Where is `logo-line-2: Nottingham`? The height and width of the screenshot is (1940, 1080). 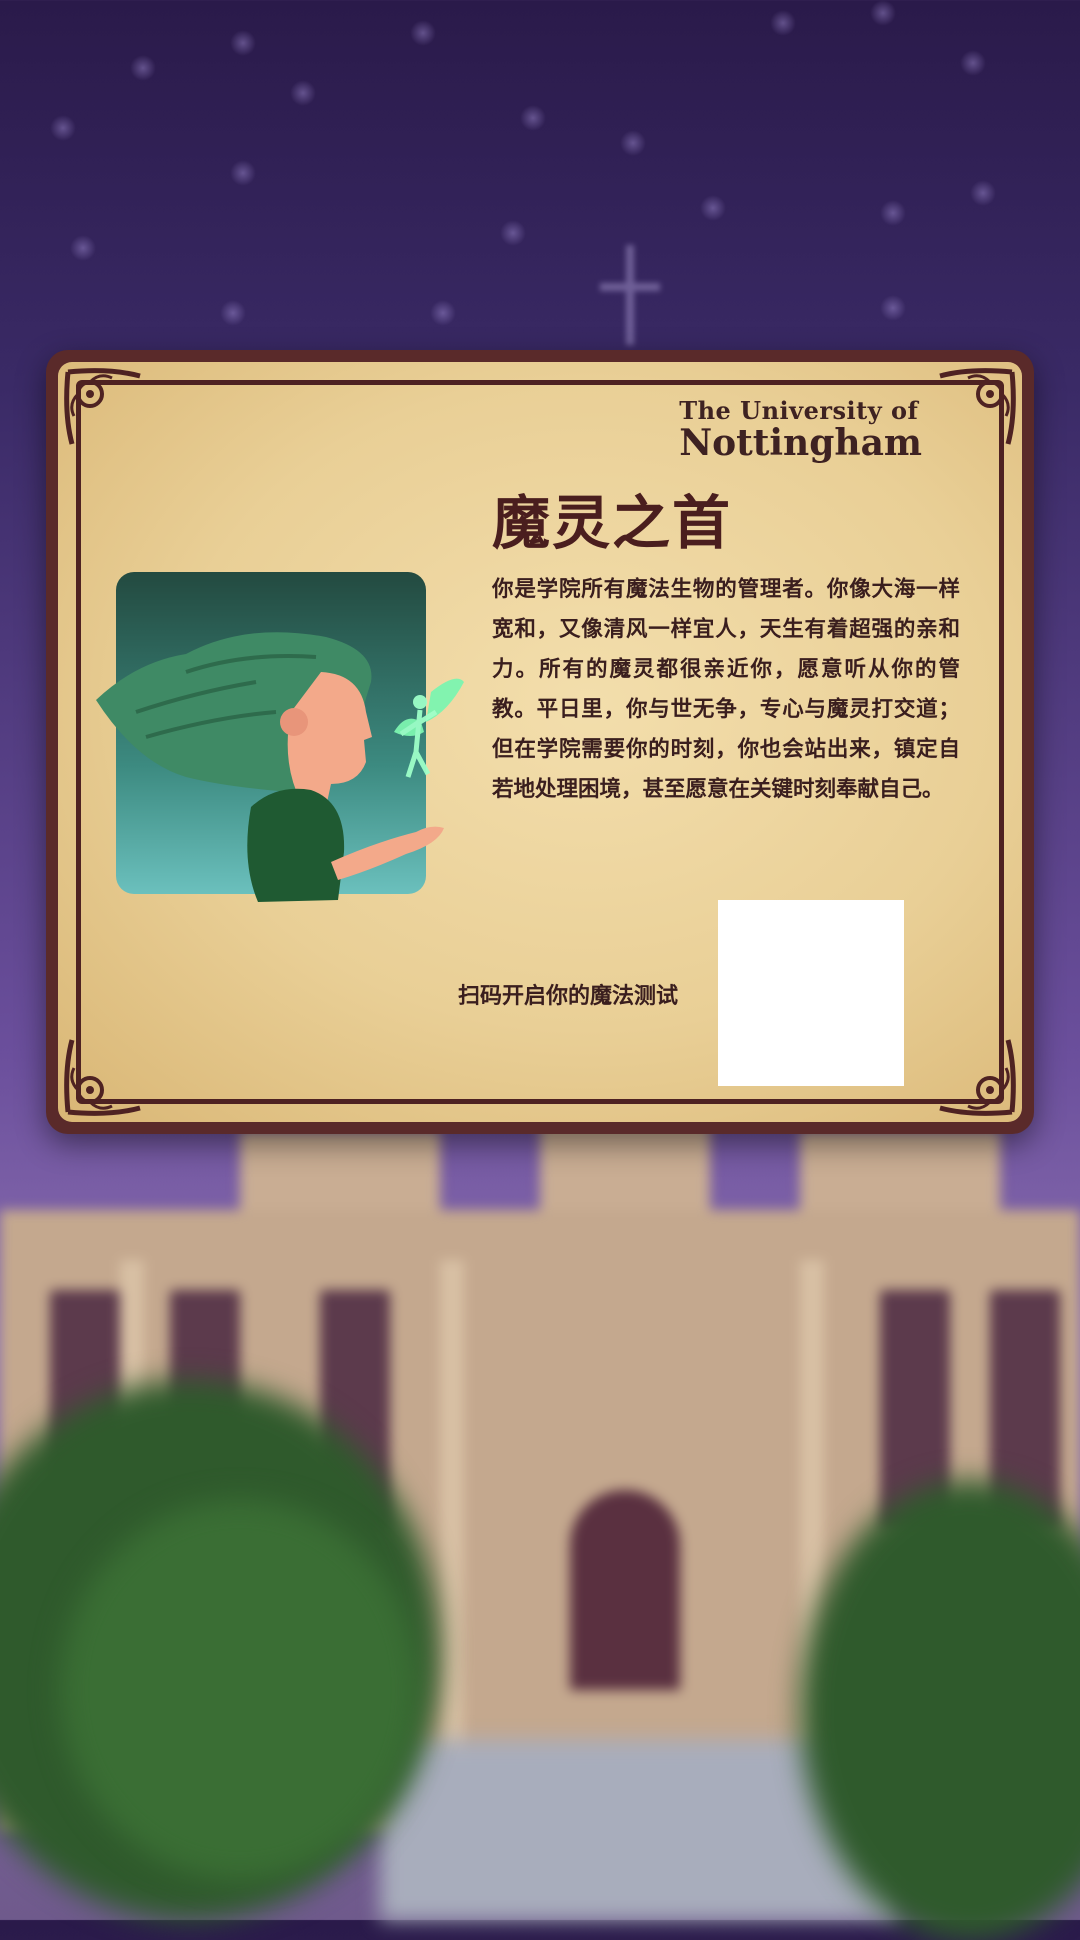 logo-line-2: Nottingham is located at coordinates (800, 443).